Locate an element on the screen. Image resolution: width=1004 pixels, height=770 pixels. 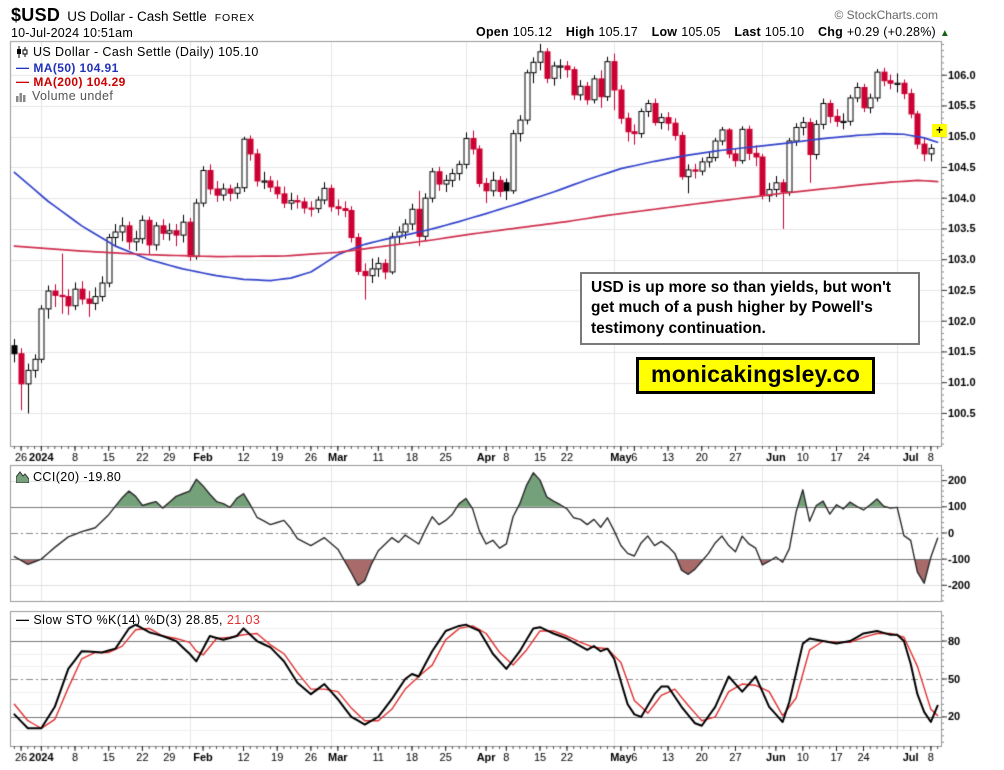
change-up-icon: ▲ is located at coordinates (944, 33).